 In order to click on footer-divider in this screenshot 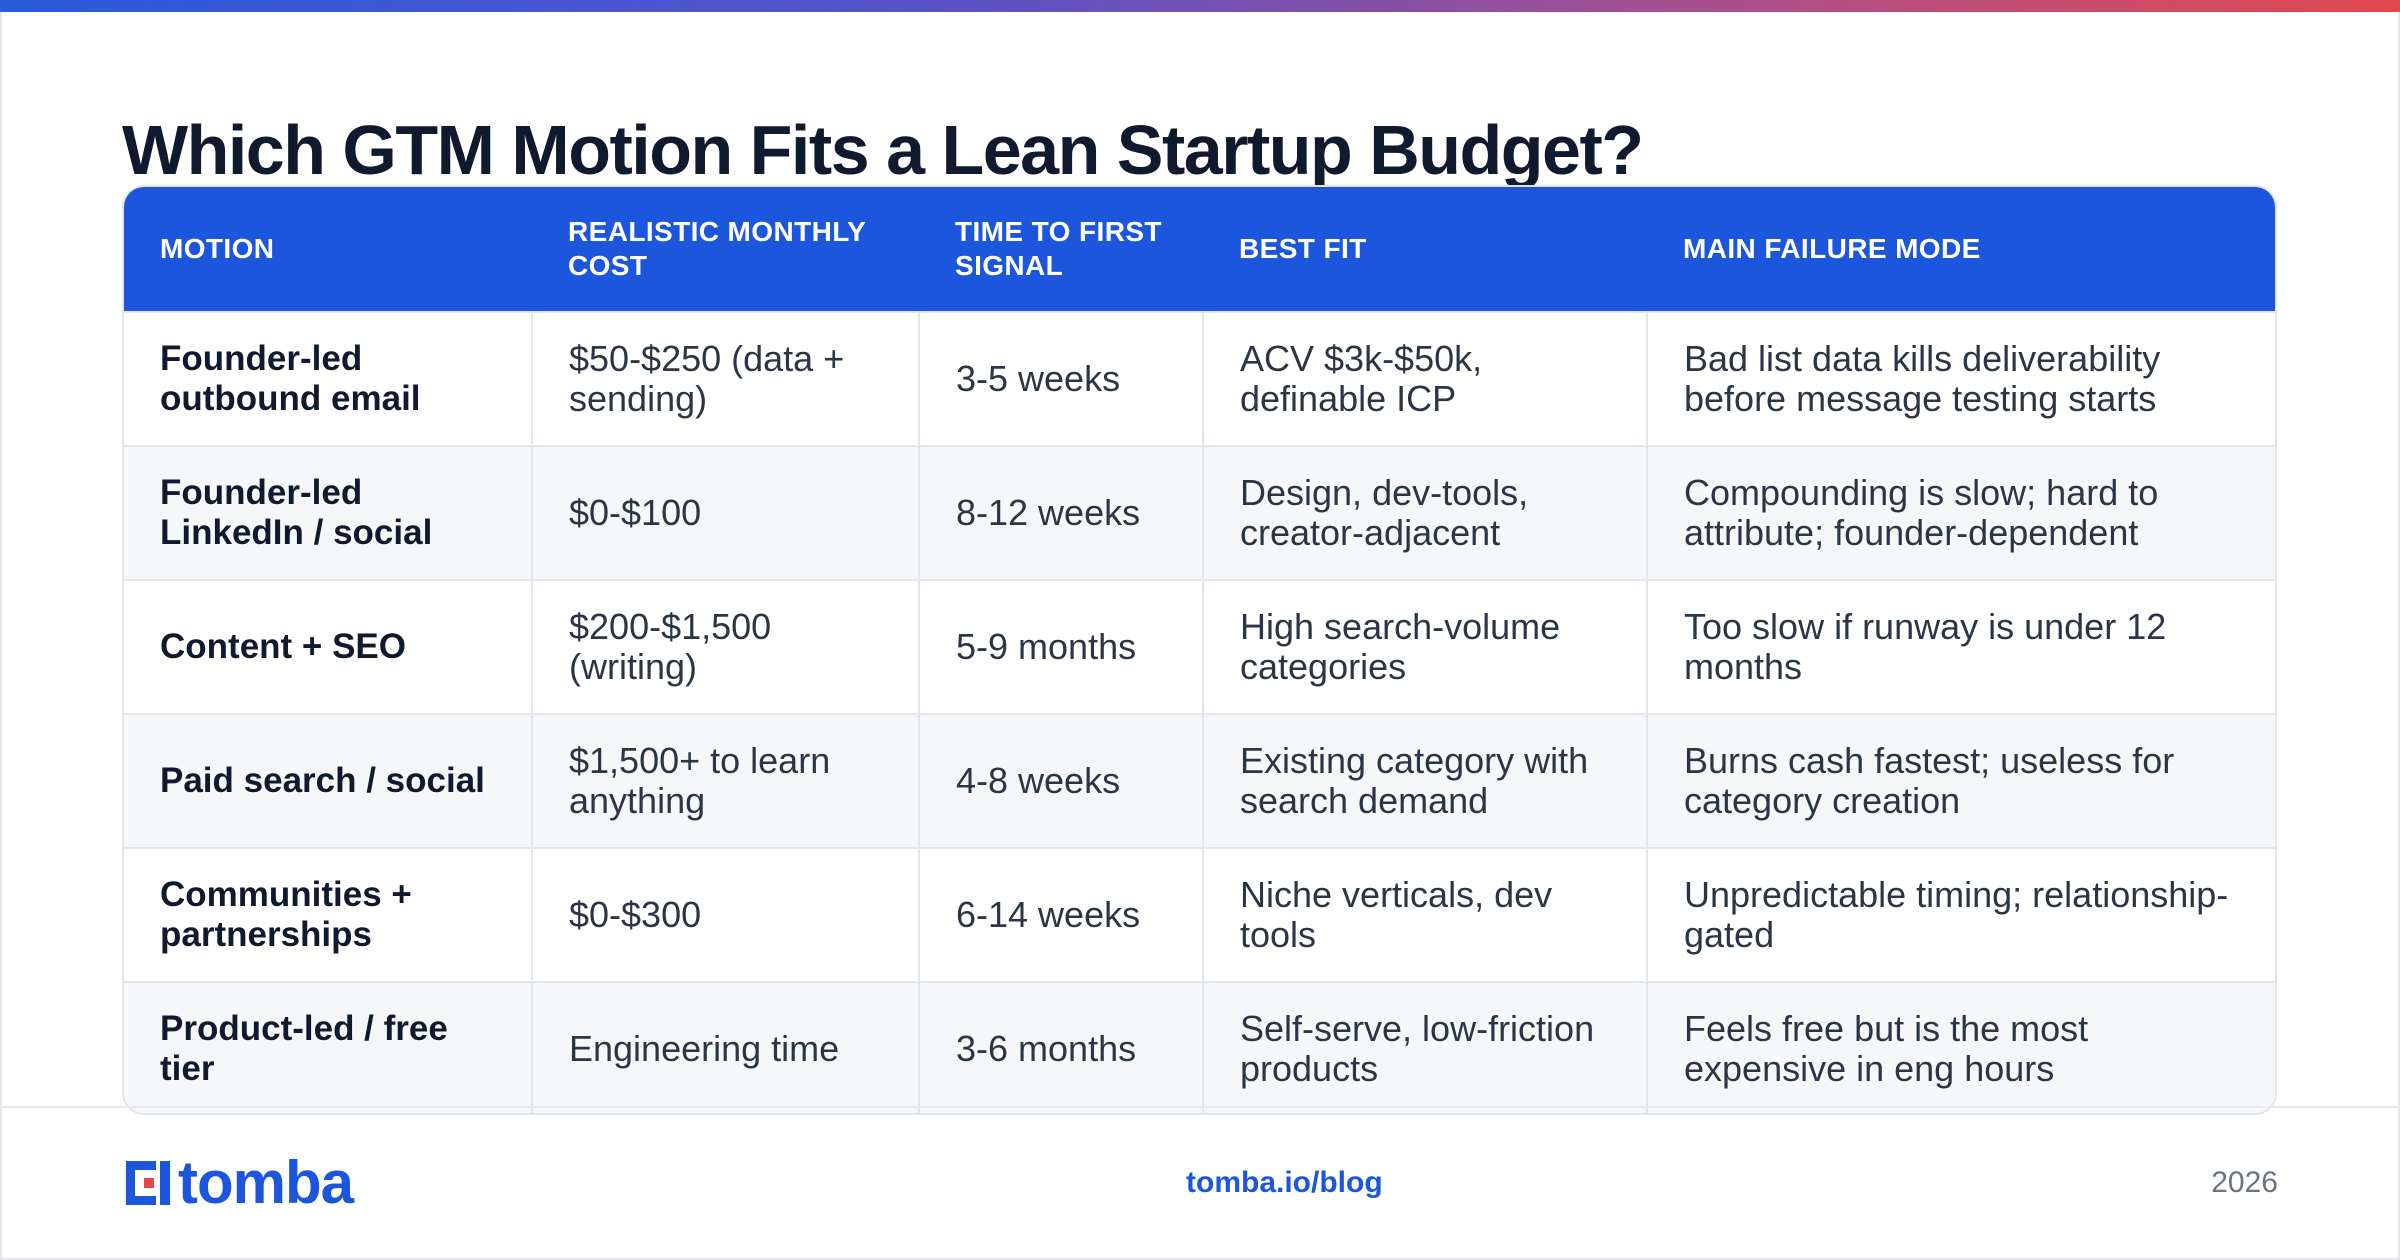, I will do `click(1200, 1107)`.